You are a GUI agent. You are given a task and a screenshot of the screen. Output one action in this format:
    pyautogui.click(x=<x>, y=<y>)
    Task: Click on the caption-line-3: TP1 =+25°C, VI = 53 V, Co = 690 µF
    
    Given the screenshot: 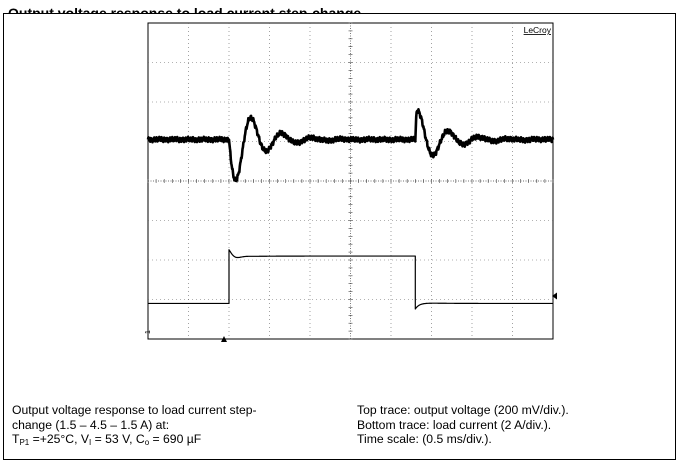 What is the action you would take?
    pyautogui.click(x=182, y=439)
    